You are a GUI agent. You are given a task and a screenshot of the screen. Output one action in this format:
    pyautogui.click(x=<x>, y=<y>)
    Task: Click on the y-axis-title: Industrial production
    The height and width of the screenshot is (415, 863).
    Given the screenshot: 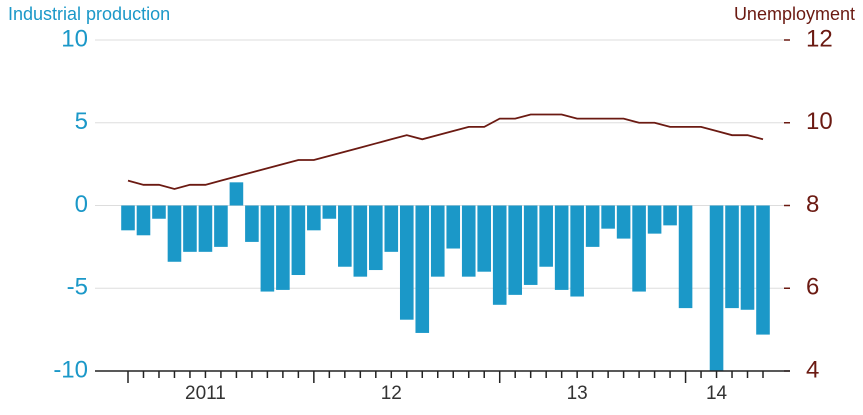 What is the action you would take?
    pyautogui.click(x=89, y=14)
    